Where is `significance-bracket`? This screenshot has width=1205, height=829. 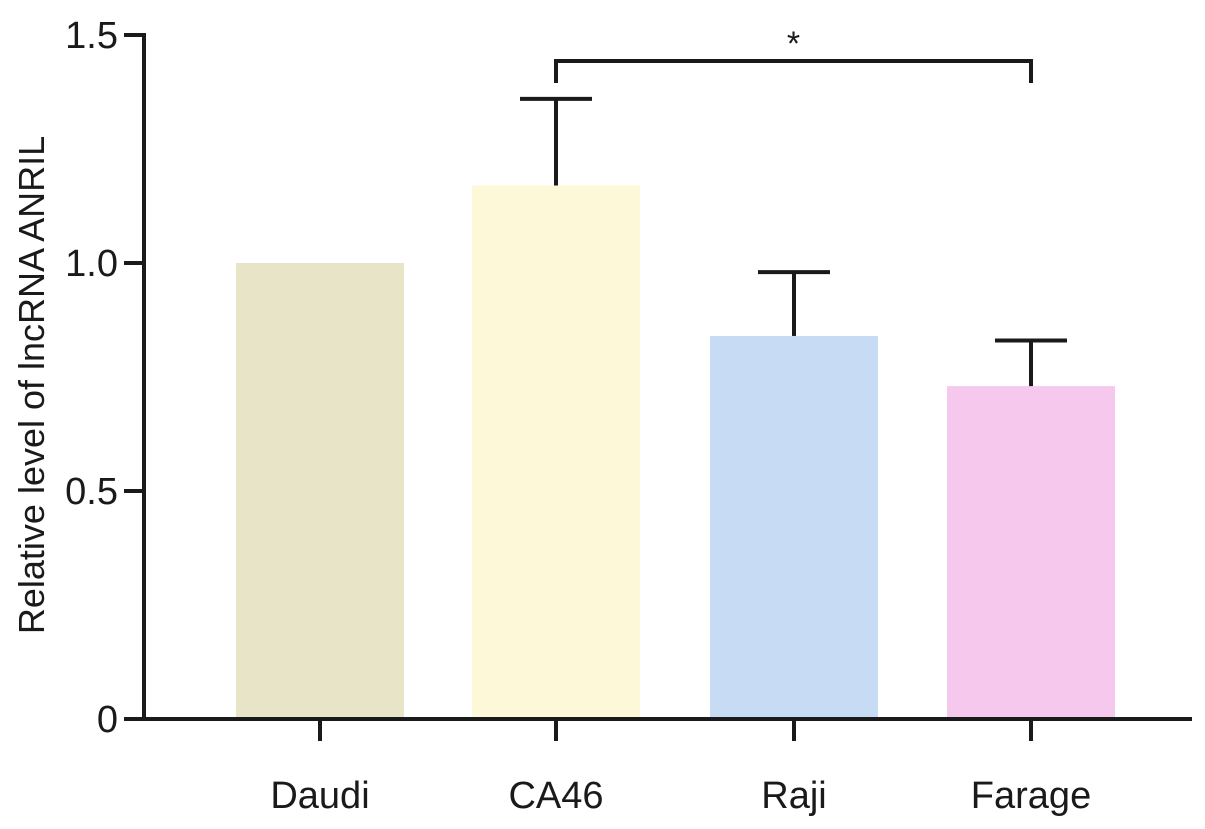 significance-bracket is located at coordinates (793, 71).